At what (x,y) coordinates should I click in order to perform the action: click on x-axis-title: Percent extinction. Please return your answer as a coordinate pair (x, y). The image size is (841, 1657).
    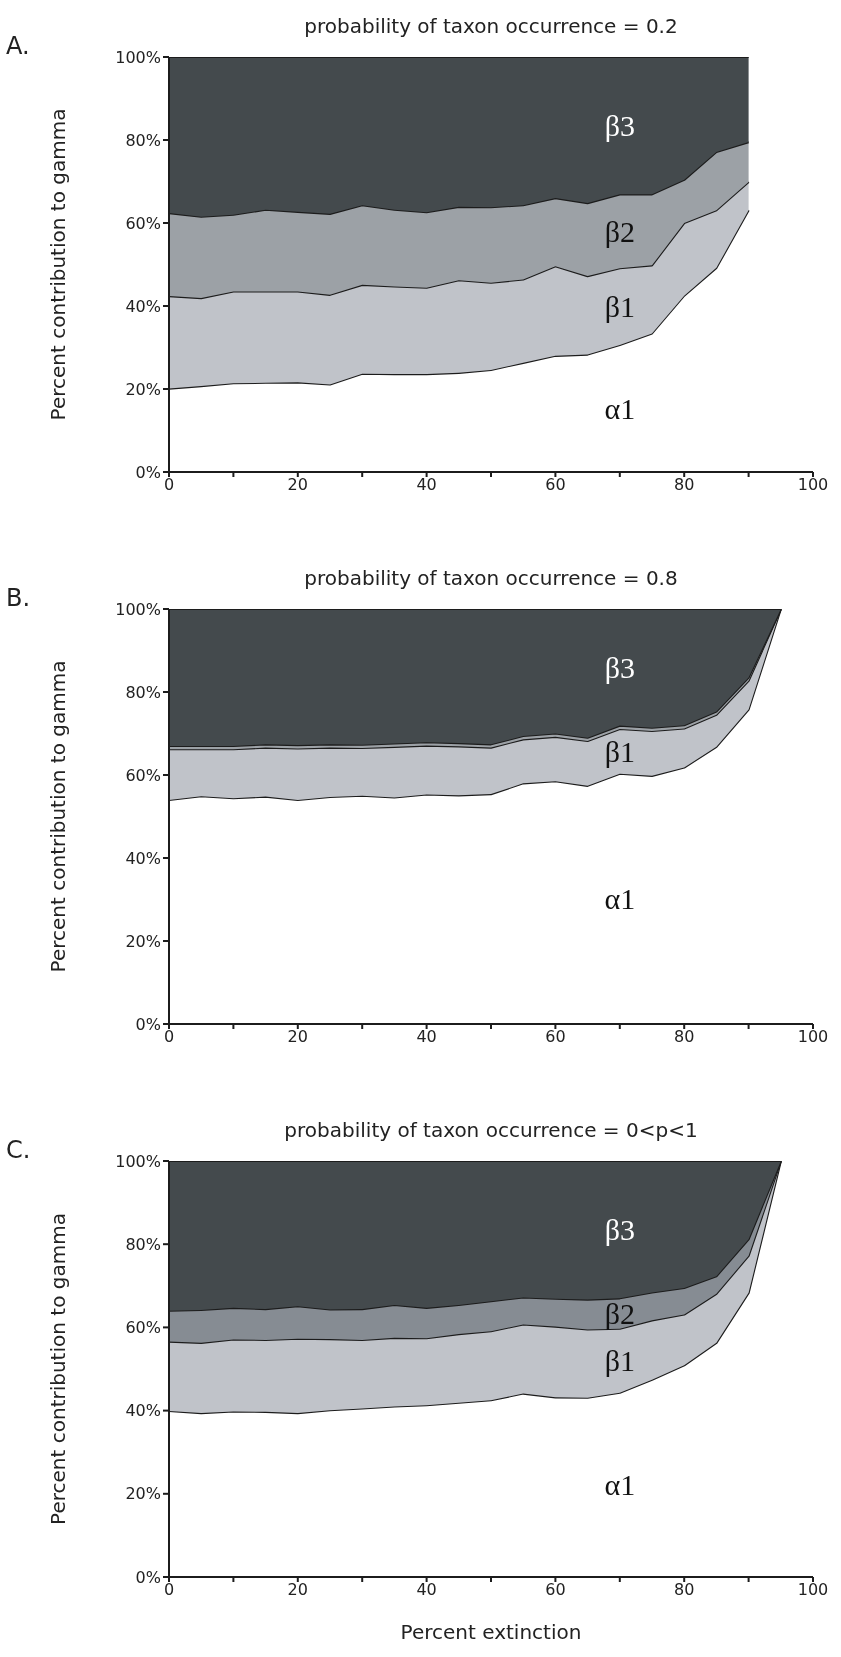
    Looking at the image, I should click on (491, 1632).